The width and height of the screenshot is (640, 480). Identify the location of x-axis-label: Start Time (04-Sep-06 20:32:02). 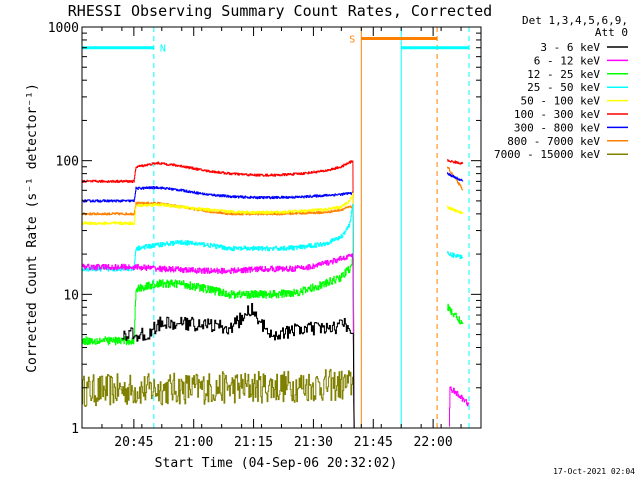
(276, 463).